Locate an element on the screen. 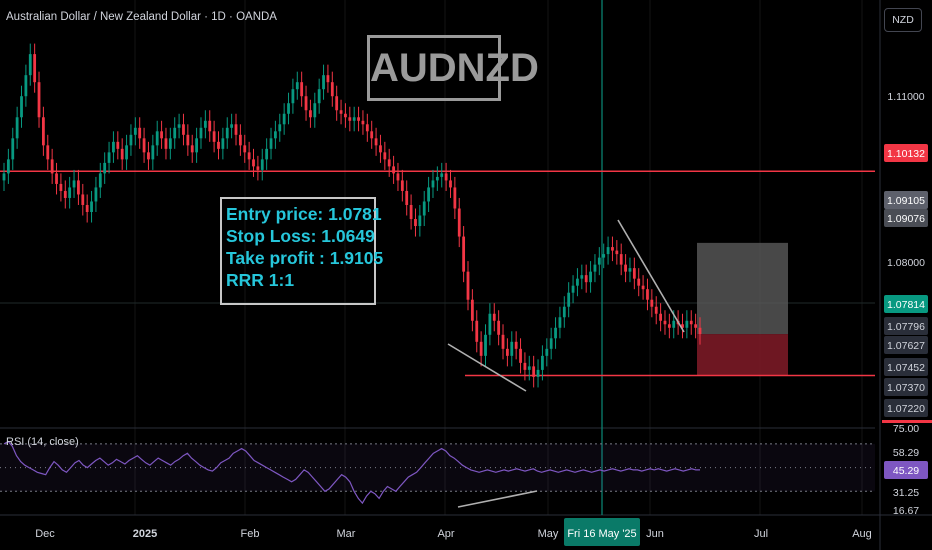 This screenshot has width=932, height=550. currency-button: NZD is located at coordinates (903, 20).